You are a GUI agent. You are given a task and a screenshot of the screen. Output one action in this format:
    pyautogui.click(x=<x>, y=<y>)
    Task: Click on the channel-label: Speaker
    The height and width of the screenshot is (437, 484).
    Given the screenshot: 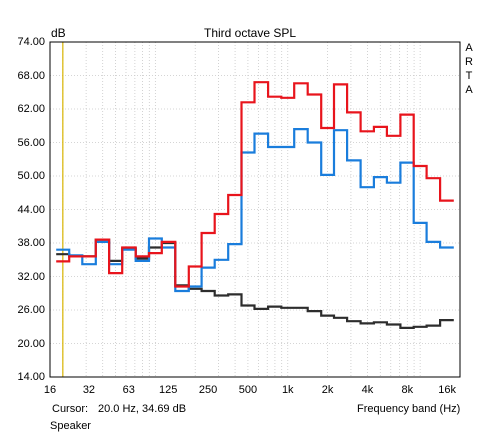 What is the action you would take?
    pyautogui.click(x=70, y=426)
    